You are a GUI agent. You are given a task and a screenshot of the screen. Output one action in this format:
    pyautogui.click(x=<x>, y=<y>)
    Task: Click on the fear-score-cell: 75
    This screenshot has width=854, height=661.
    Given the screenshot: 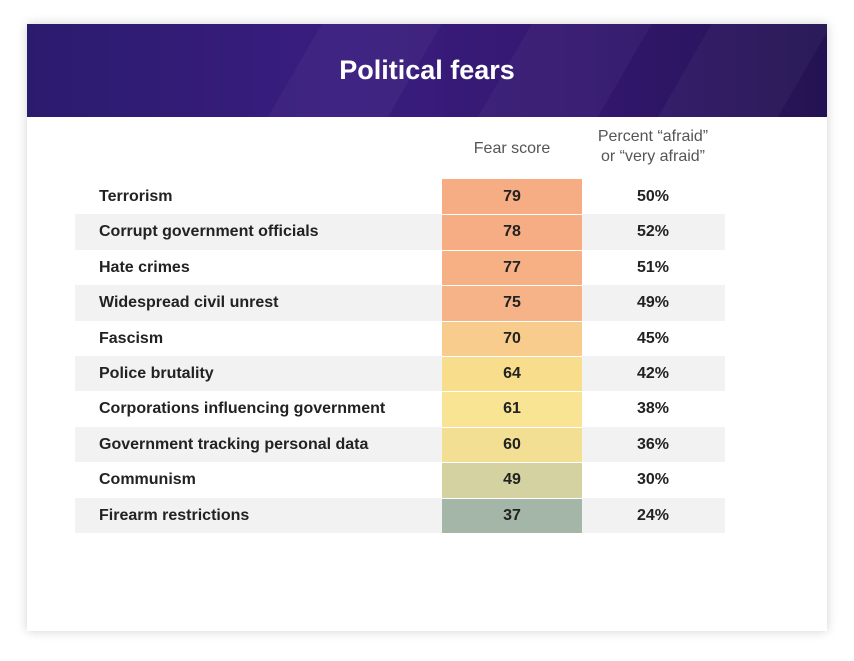 What is the action you would take?
    pyautogui.click(x=512, y=303)
    